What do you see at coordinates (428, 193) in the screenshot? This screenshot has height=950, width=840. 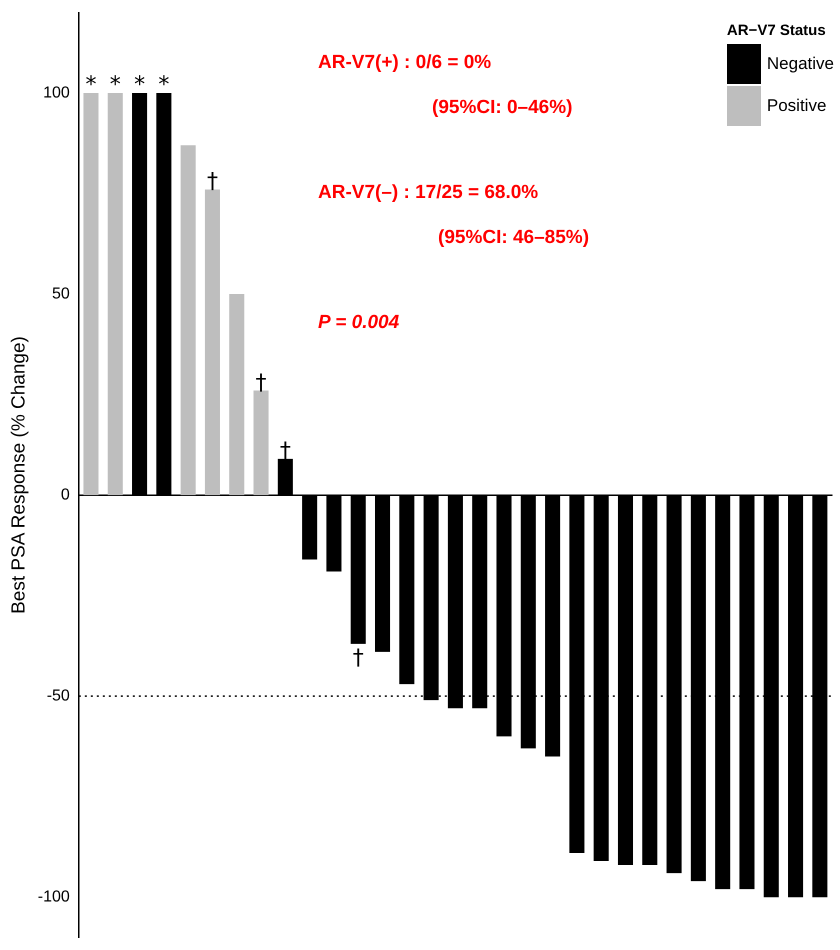 I see `annotation: AR-V7(–) : 17/25 = 68.0%` at bounding box center [428, 193].